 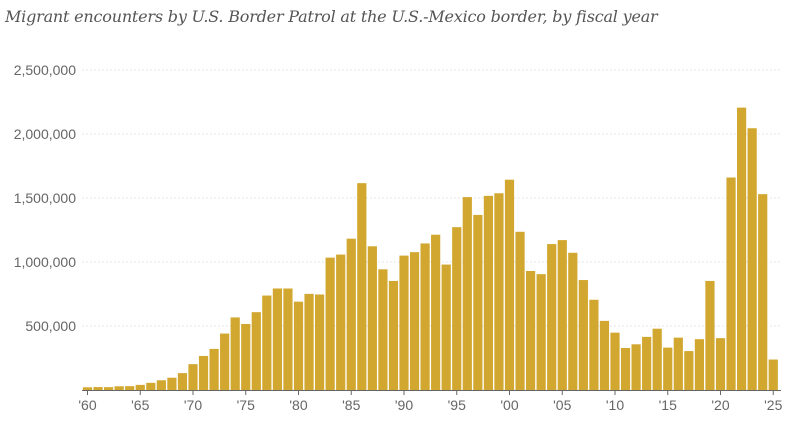 What do you see at coordinates (140, 387) in the screenshot?
I see `bar-1965` at bounding box center [140, 387].